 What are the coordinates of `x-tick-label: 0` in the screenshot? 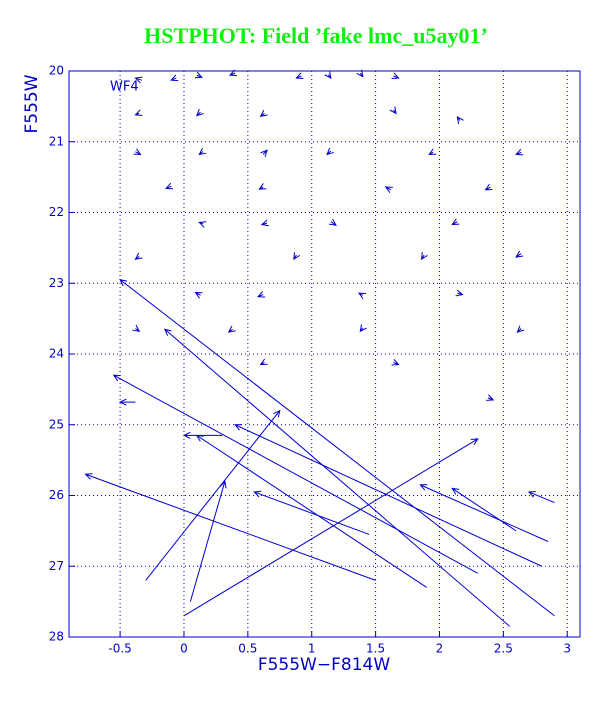 It's located at (184, 649).